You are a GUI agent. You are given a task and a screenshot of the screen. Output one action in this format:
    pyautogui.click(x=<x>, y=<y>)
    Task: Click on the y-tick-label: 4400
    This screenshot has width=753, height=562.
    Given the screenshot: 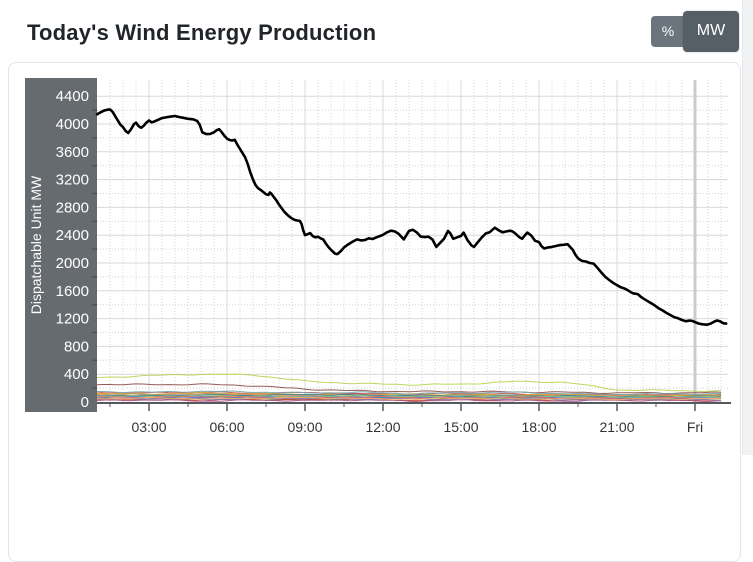 What is the action you would take?
    pyautogui.click(x=72, y=96)
    